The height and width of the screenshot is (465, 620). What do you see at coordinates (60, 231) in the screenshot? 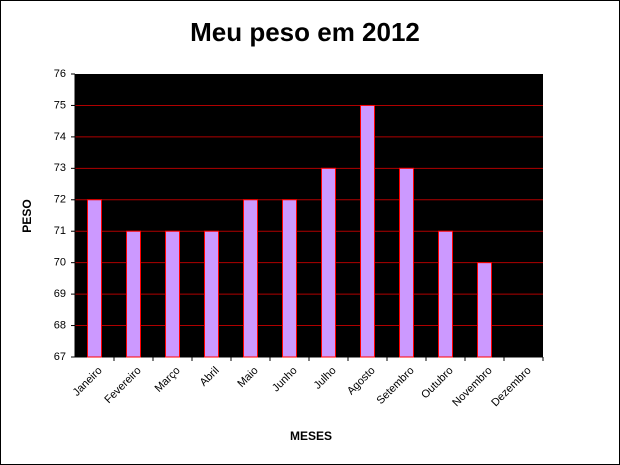
I see `y-tick-label: 71` at bounding box center [60, 231].